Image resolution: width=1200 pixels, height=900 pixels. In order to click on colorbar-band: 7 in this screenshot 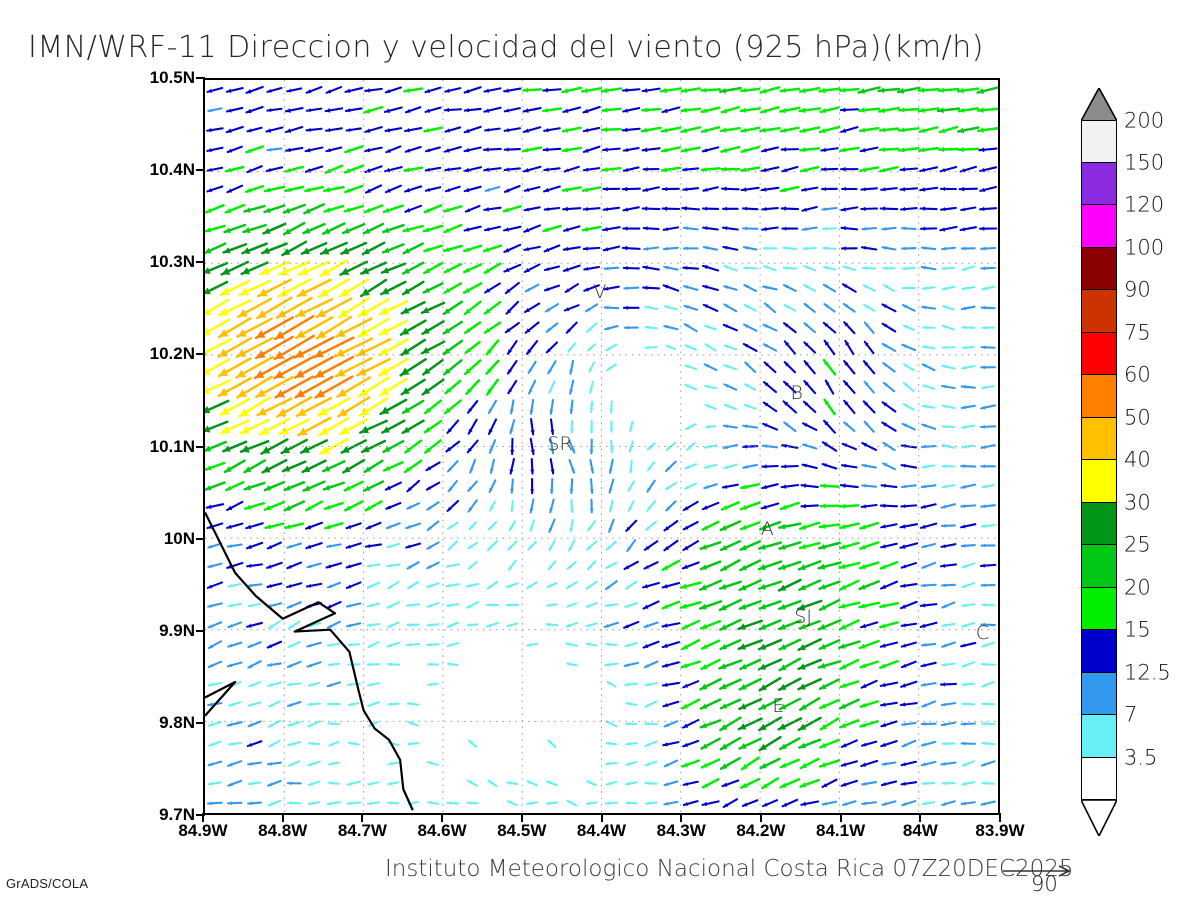, I will do `click(1109, 730)`.